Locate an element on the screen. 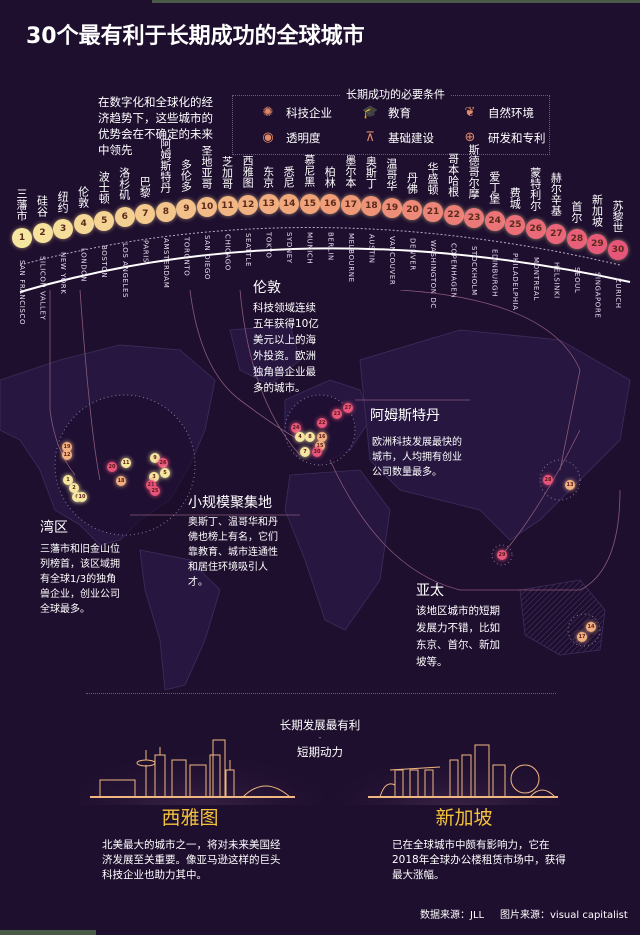 This screenshot has width=640, height=935. rank-city-cn: 首尔 is located at coordinates (576, 211).